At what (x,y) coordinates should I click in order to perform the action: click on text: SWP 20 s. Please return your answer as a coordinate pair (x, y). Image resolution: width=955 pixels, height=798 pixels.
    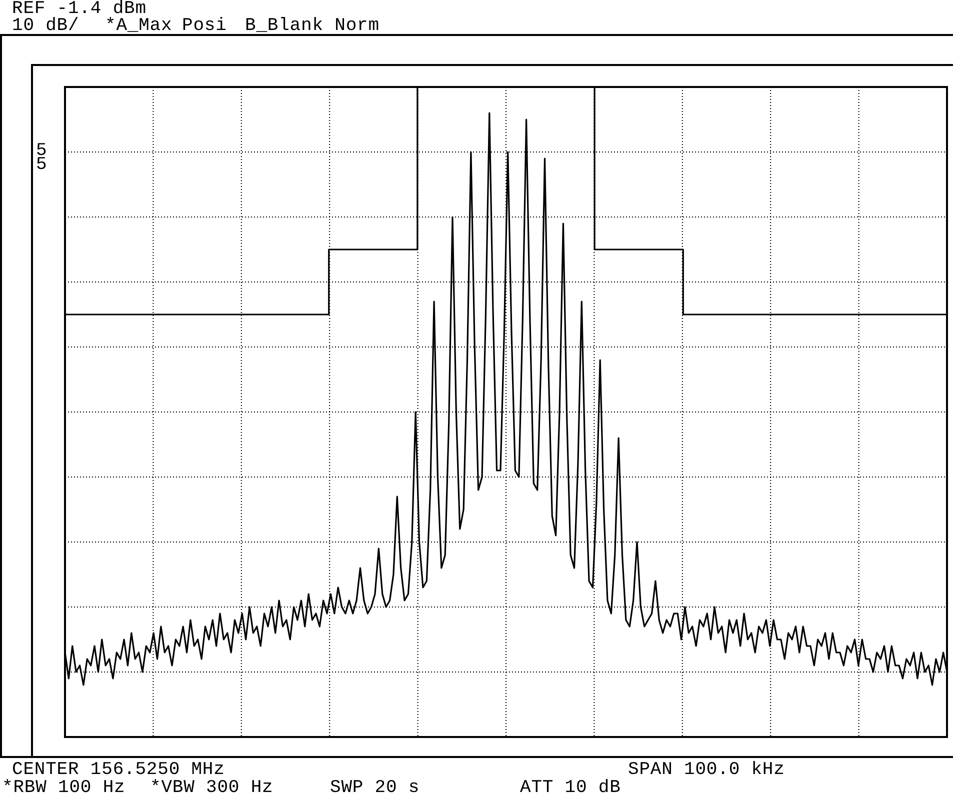
    Looking at the image, I should click on (375, 788).